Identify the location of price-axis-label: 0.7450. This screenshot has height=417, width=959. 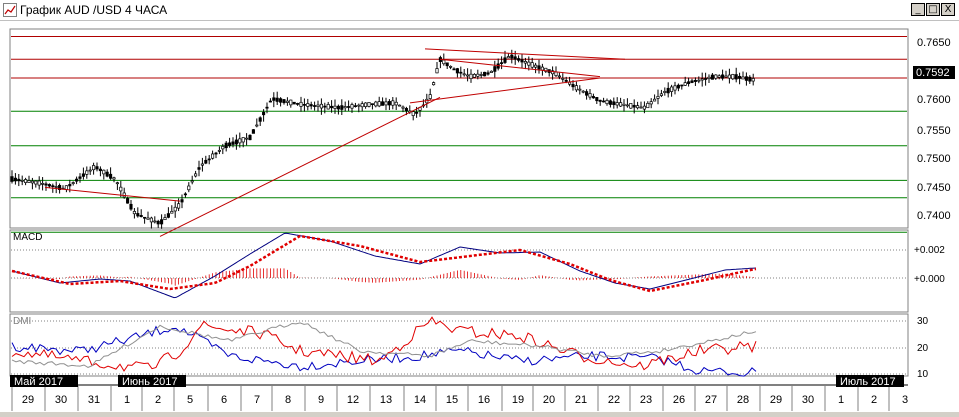
(934, 188).